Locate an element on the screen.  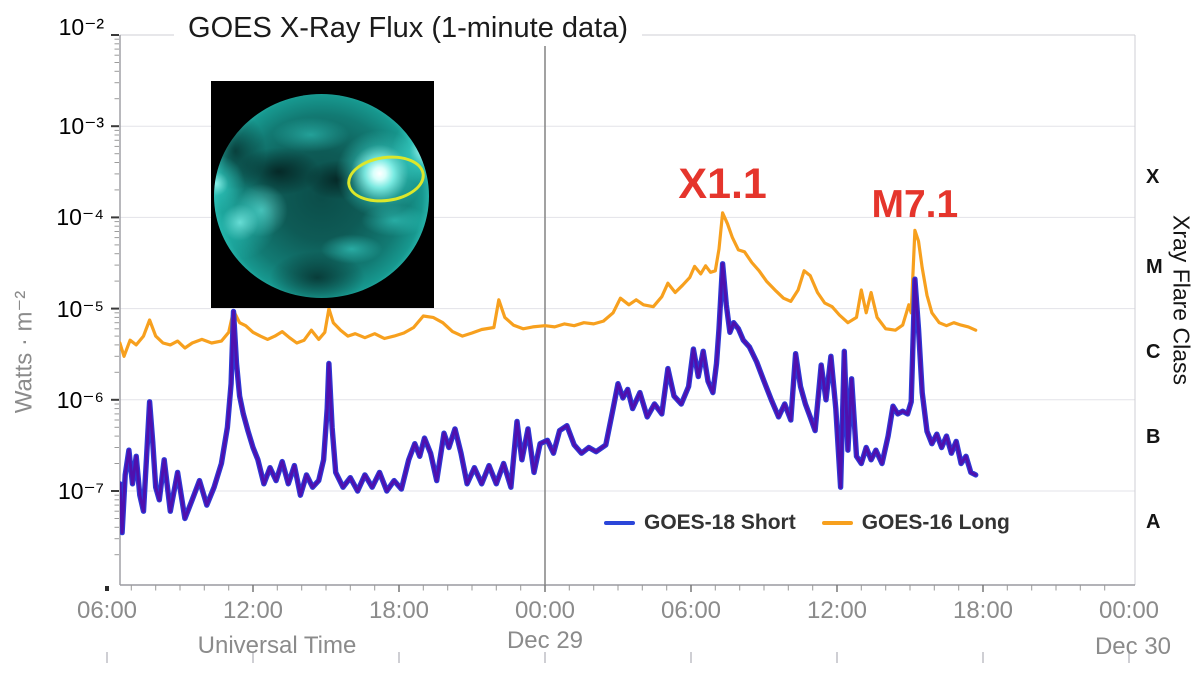
flare-class-b: B is located at coordinates (1153, 437).